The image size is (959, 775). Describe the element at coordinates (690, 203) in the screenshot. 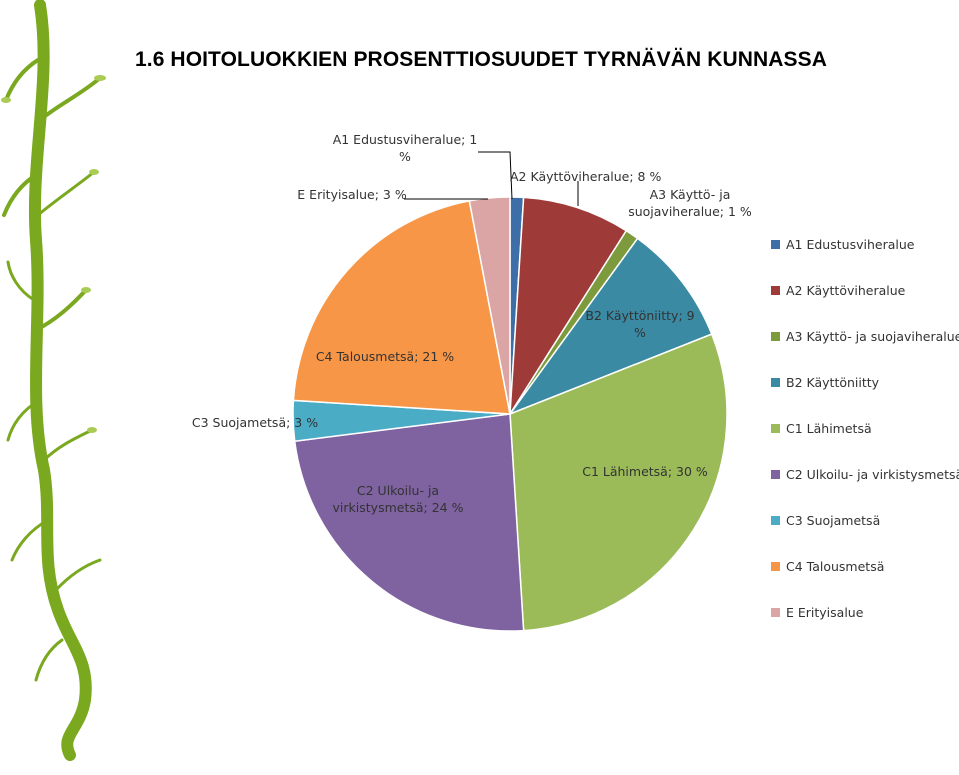

I see `data-label-a3-k-ytt-ja-suojaviheralue: A3 Käyttö- ja suojaviheralue; 1 %` at that location.